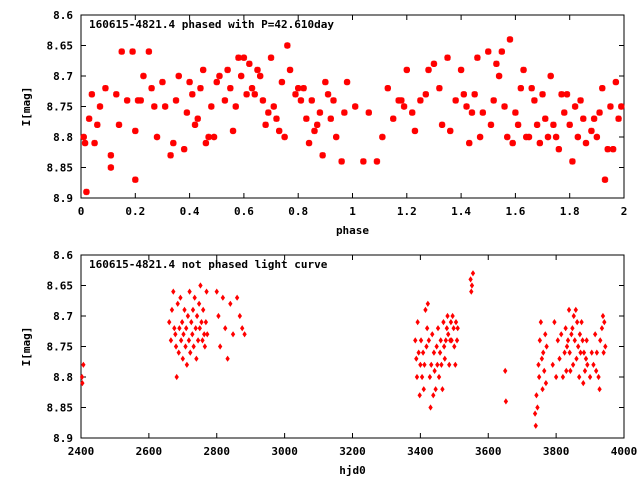 The image size is (640, 480). What do you see at coordinates (284, 451) in the screenshot?
I see `x-tick-label: 3000` at bounding box center [284, 451].